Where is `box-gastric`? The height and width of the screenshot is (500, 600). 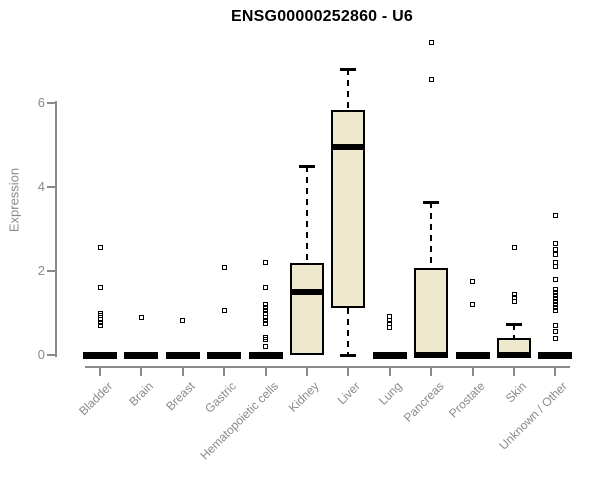 box-gastric is located at coordinates (224, 355).